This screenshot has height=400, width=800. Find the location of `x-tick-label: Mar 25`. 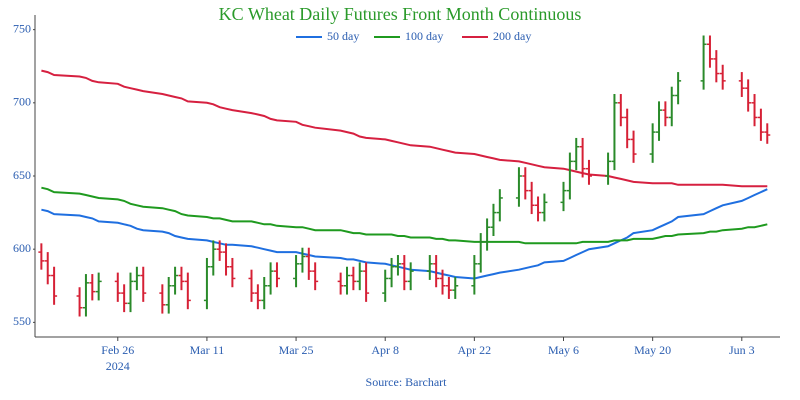

x-tick-label: Mar 25 is located at coordinates (296, 350).